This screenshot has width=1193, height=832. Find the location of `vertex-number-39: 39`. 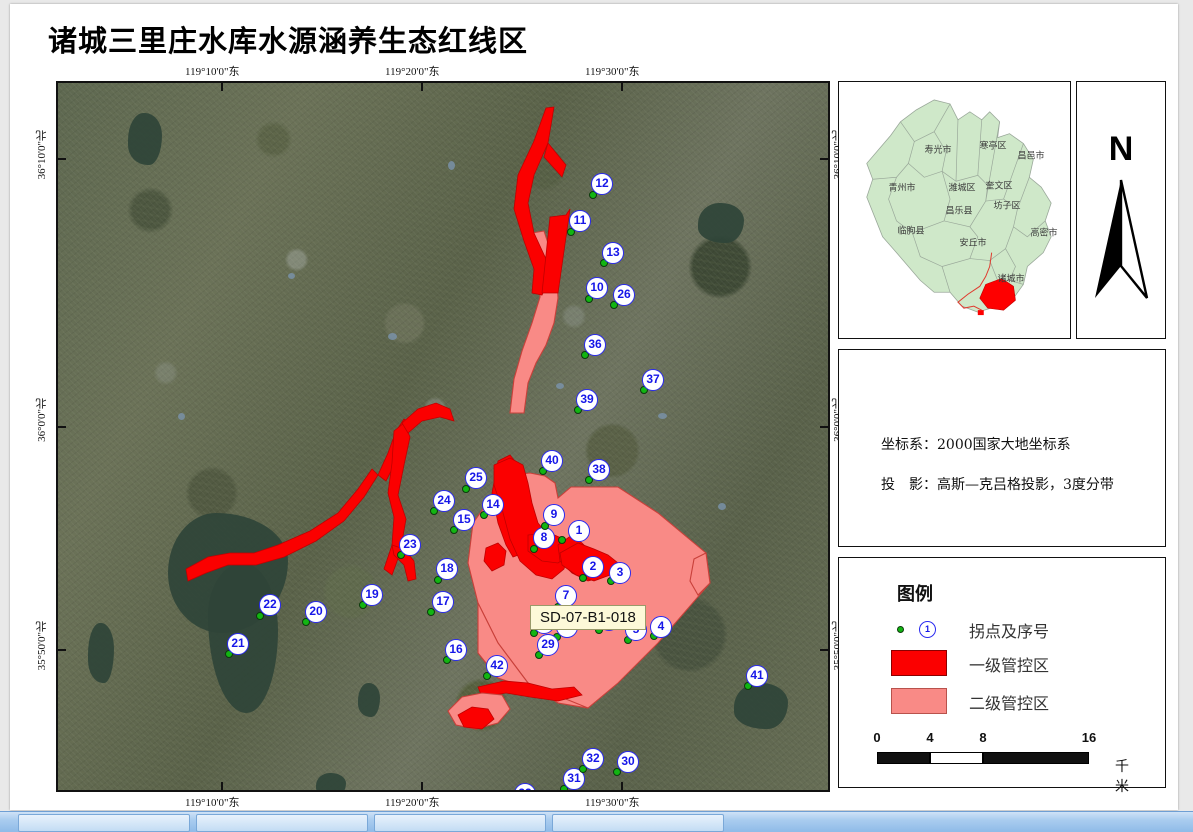

vertex-number-39: 39 is located at coordinates (587, 400).